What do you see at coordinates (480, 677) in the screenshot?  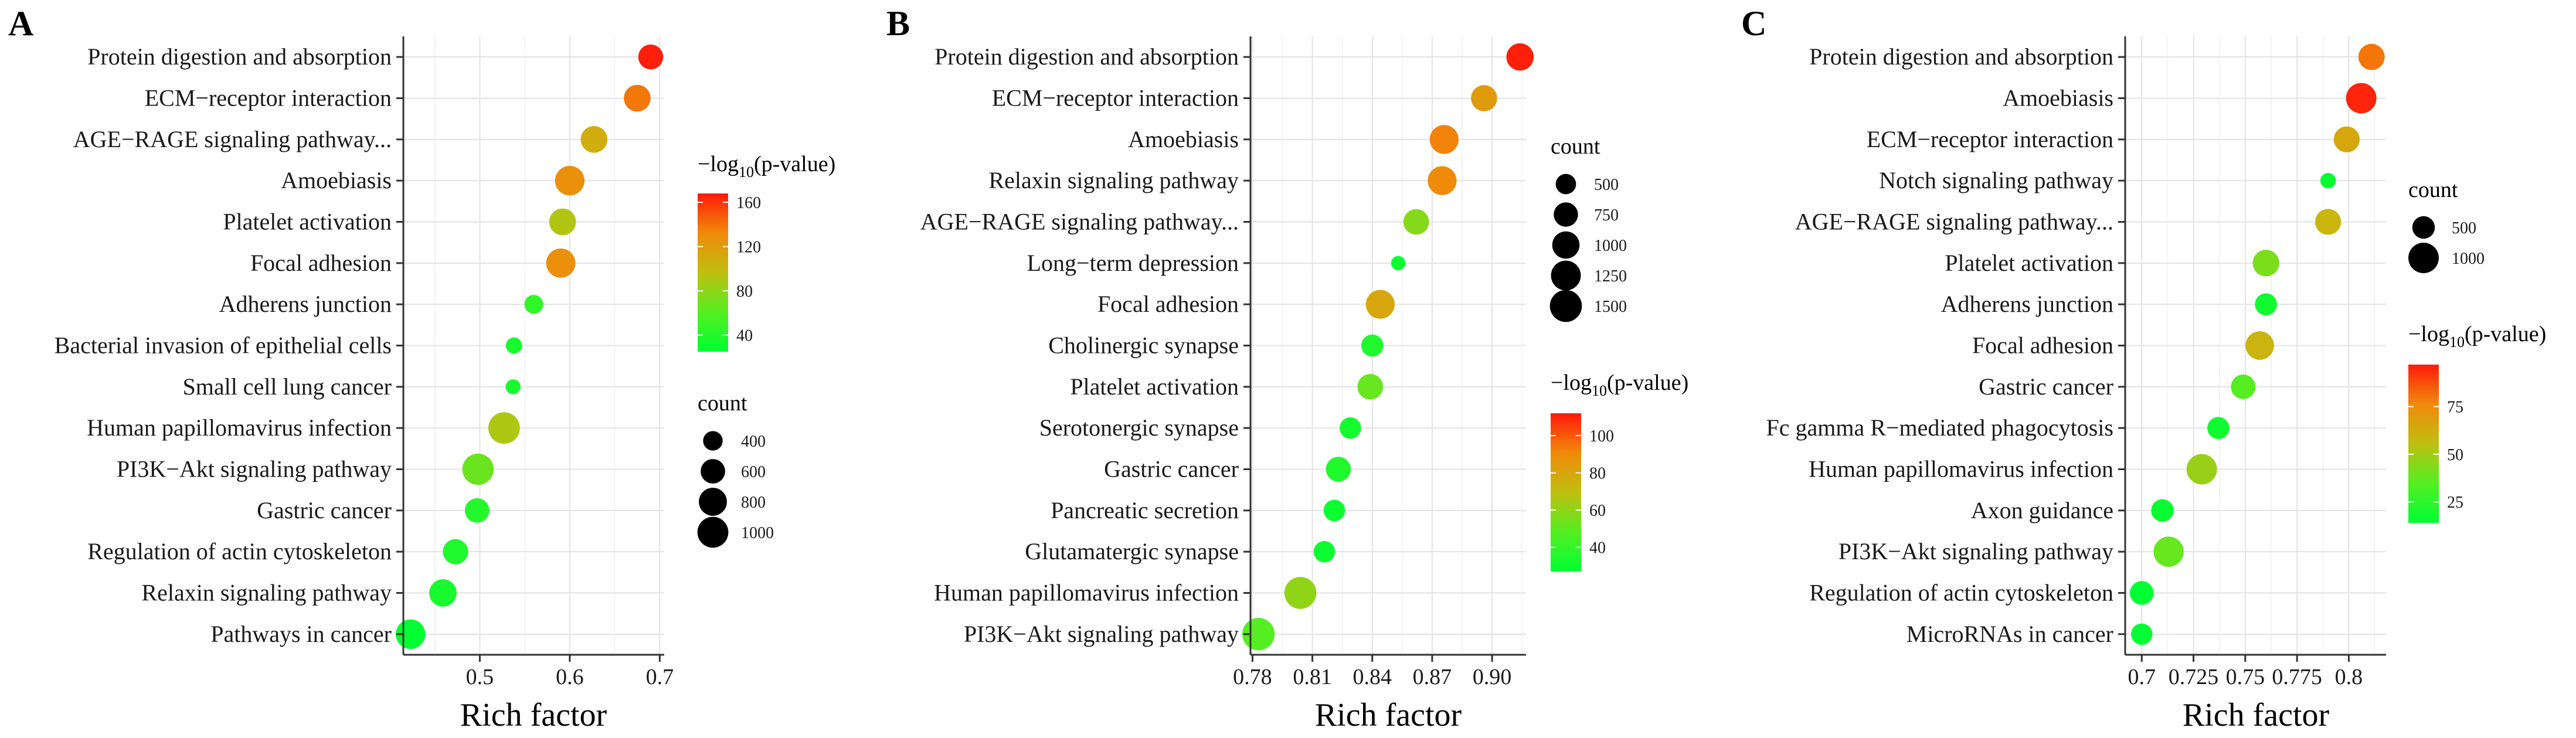 I see `x-tick-label: 0.5` at bounding box center [480, 677].